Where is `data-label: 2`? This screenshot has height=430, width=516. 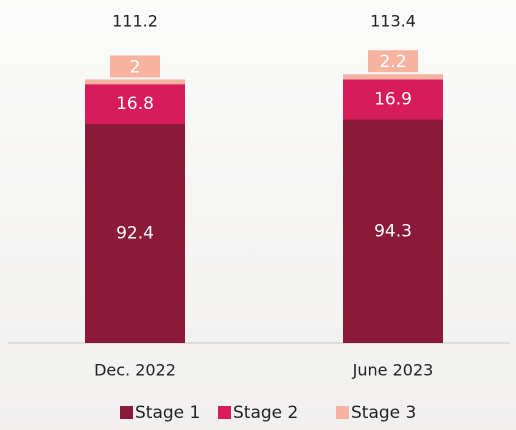 data-label: 2 is located at coordinates (135, 67).